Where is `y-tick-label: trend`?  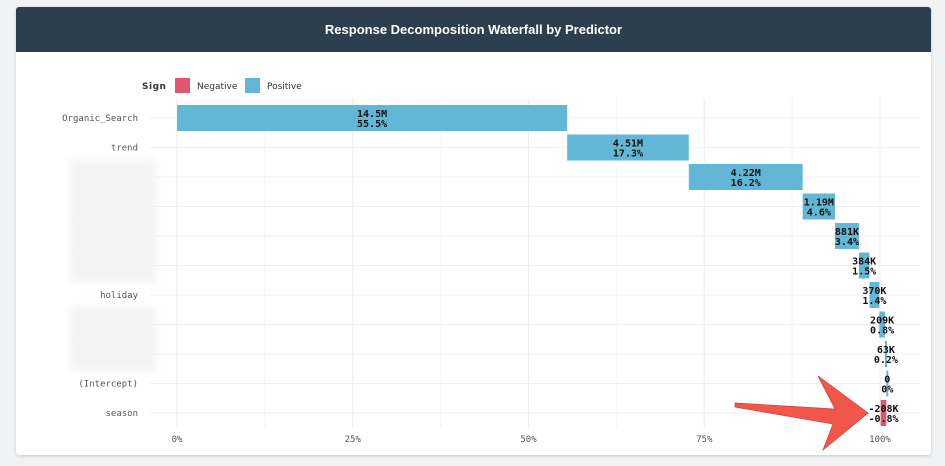 y-tick-label: trend is located at coordinates (124, 149).